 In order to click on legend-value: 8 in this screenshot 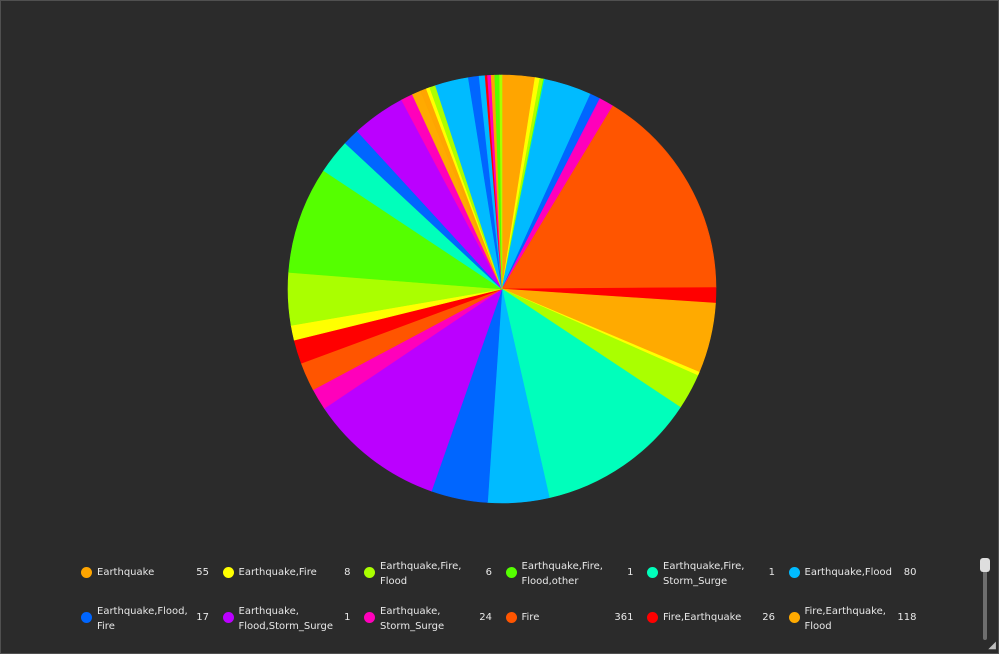, I will do `click(347, 572)`.